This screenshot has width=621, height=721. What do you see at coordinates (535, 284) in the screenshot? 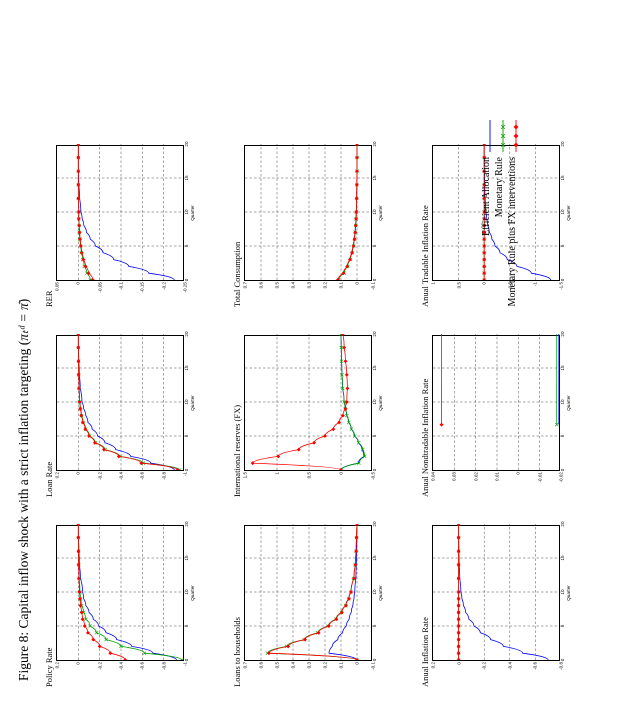
I see `y-axis-tick-label: -1` at bounding box center [535, 284].